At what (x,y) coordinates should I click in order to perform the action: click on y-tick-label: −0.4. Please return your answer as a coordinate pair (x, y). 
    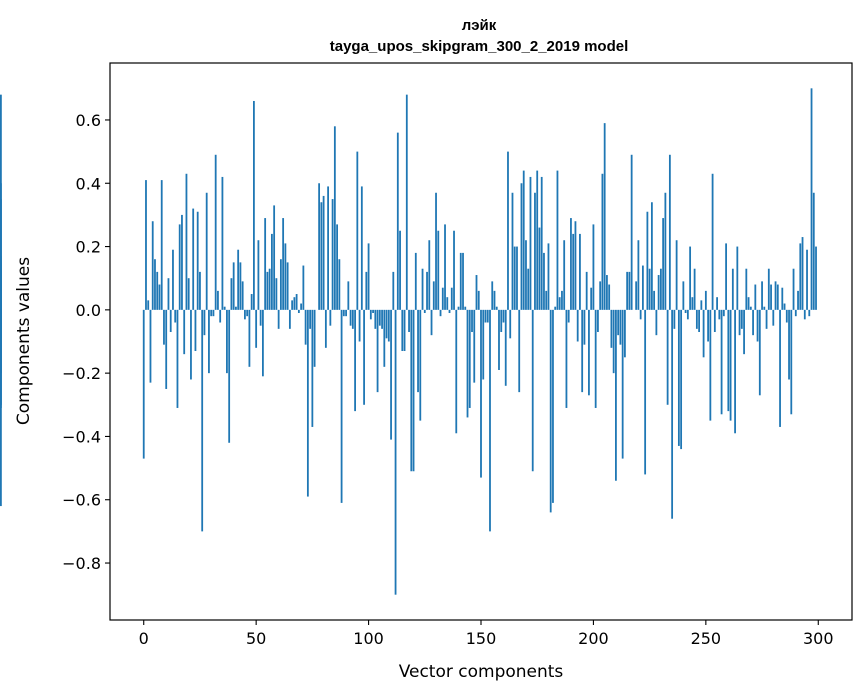
    Looking at the image, I should click on (81, 436).